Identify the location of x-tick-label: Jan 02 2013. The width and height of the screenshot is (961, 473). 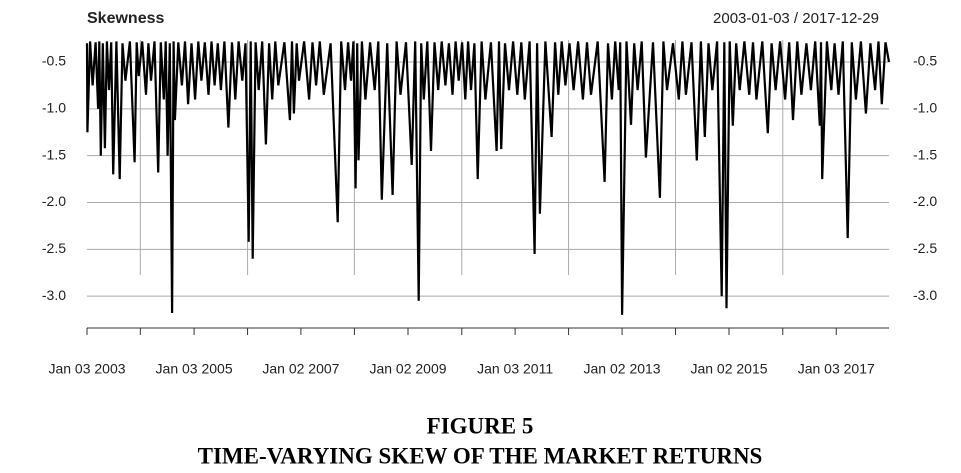
(622, 369).